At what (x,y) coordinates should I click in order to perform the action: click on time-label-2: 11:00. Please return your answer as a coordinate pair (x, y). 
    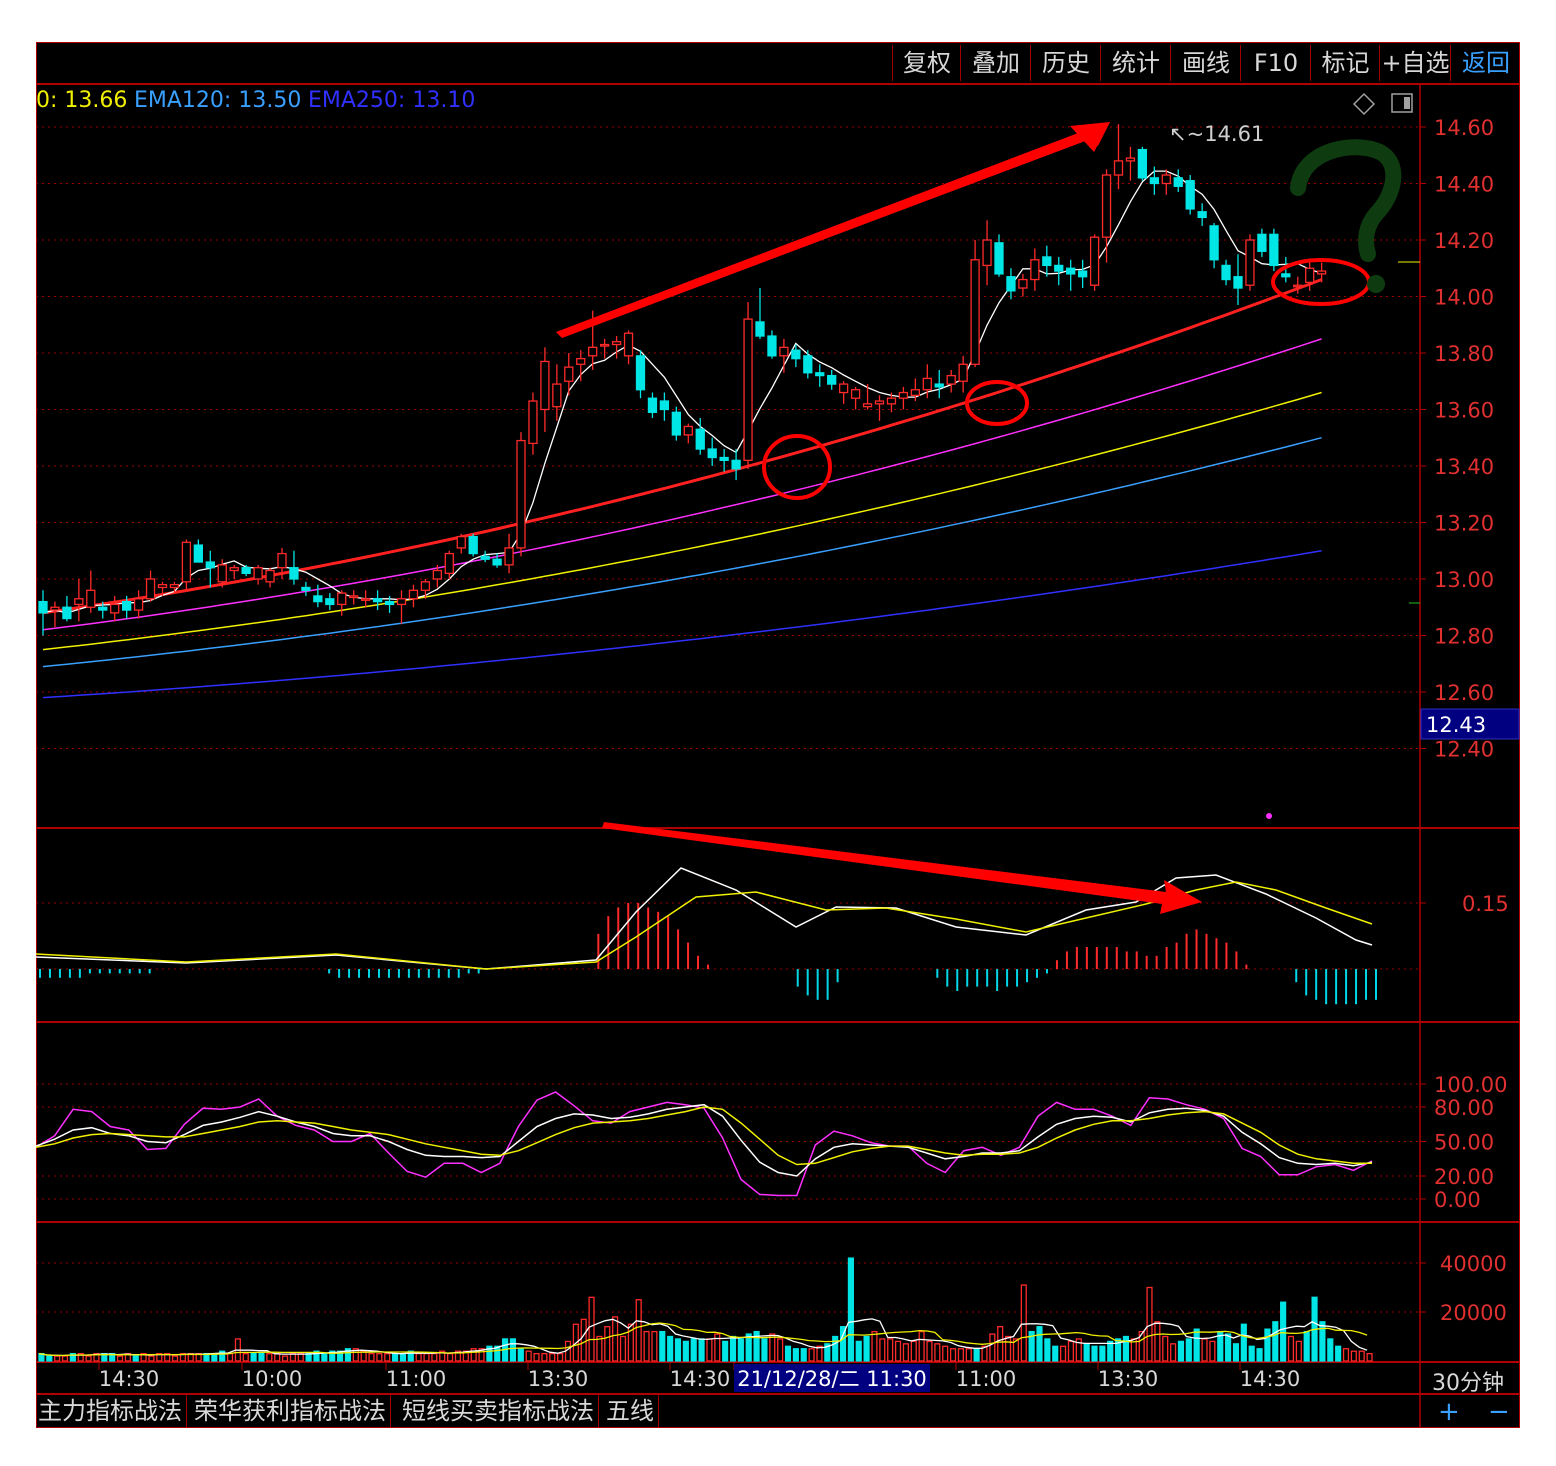
    Looking at the image, I should click on (416, 1379).